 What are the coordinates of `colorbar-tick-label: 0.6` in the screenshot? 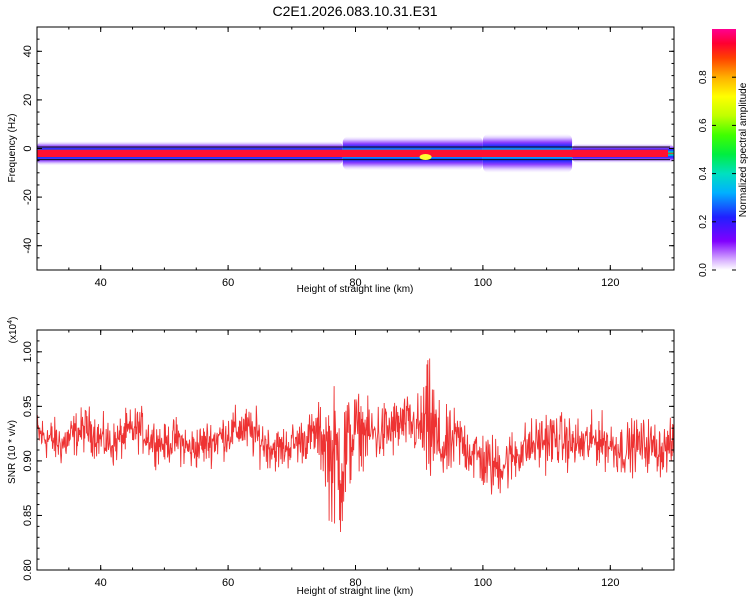 It's located at (703, 125).